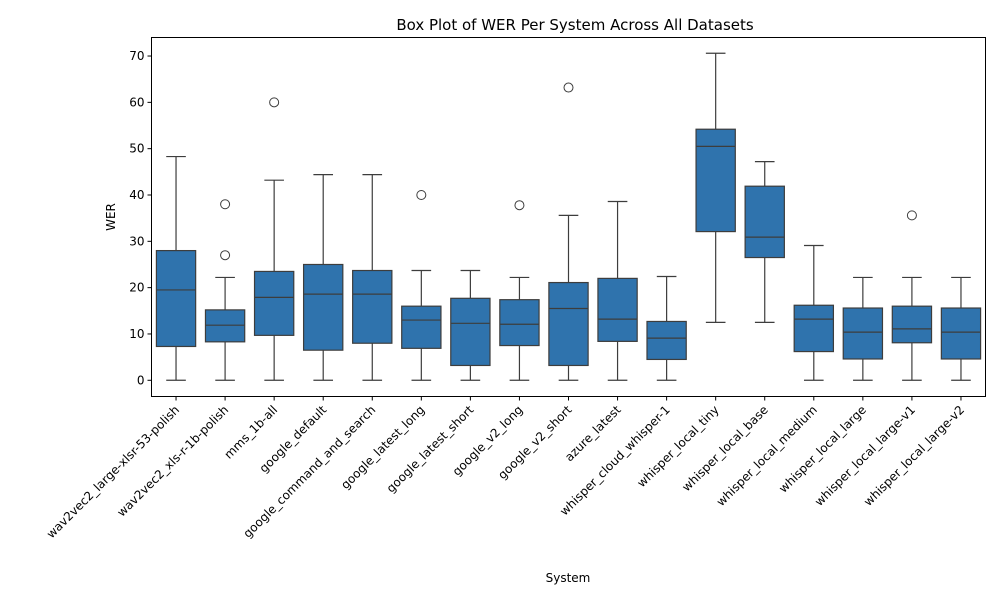 This screenshot has width=1000, height=600. I want to click on y-tick-label: 20, so click(136, 288).